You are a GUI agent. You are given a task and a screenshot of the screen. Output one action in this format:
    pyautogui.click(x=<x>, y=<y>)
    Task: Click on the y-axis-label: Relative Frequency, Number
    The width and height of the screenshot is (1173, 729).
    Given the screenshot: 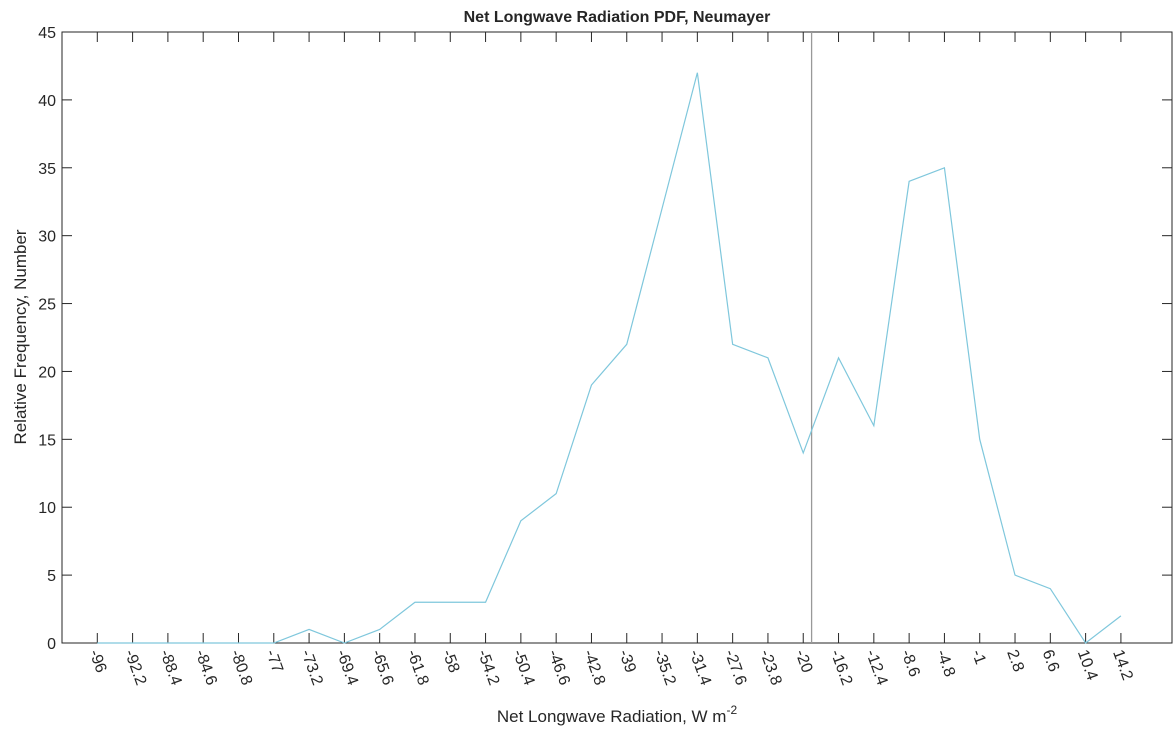 What is the action you would take?
    pyautogui.click(x=20, y=336)
    